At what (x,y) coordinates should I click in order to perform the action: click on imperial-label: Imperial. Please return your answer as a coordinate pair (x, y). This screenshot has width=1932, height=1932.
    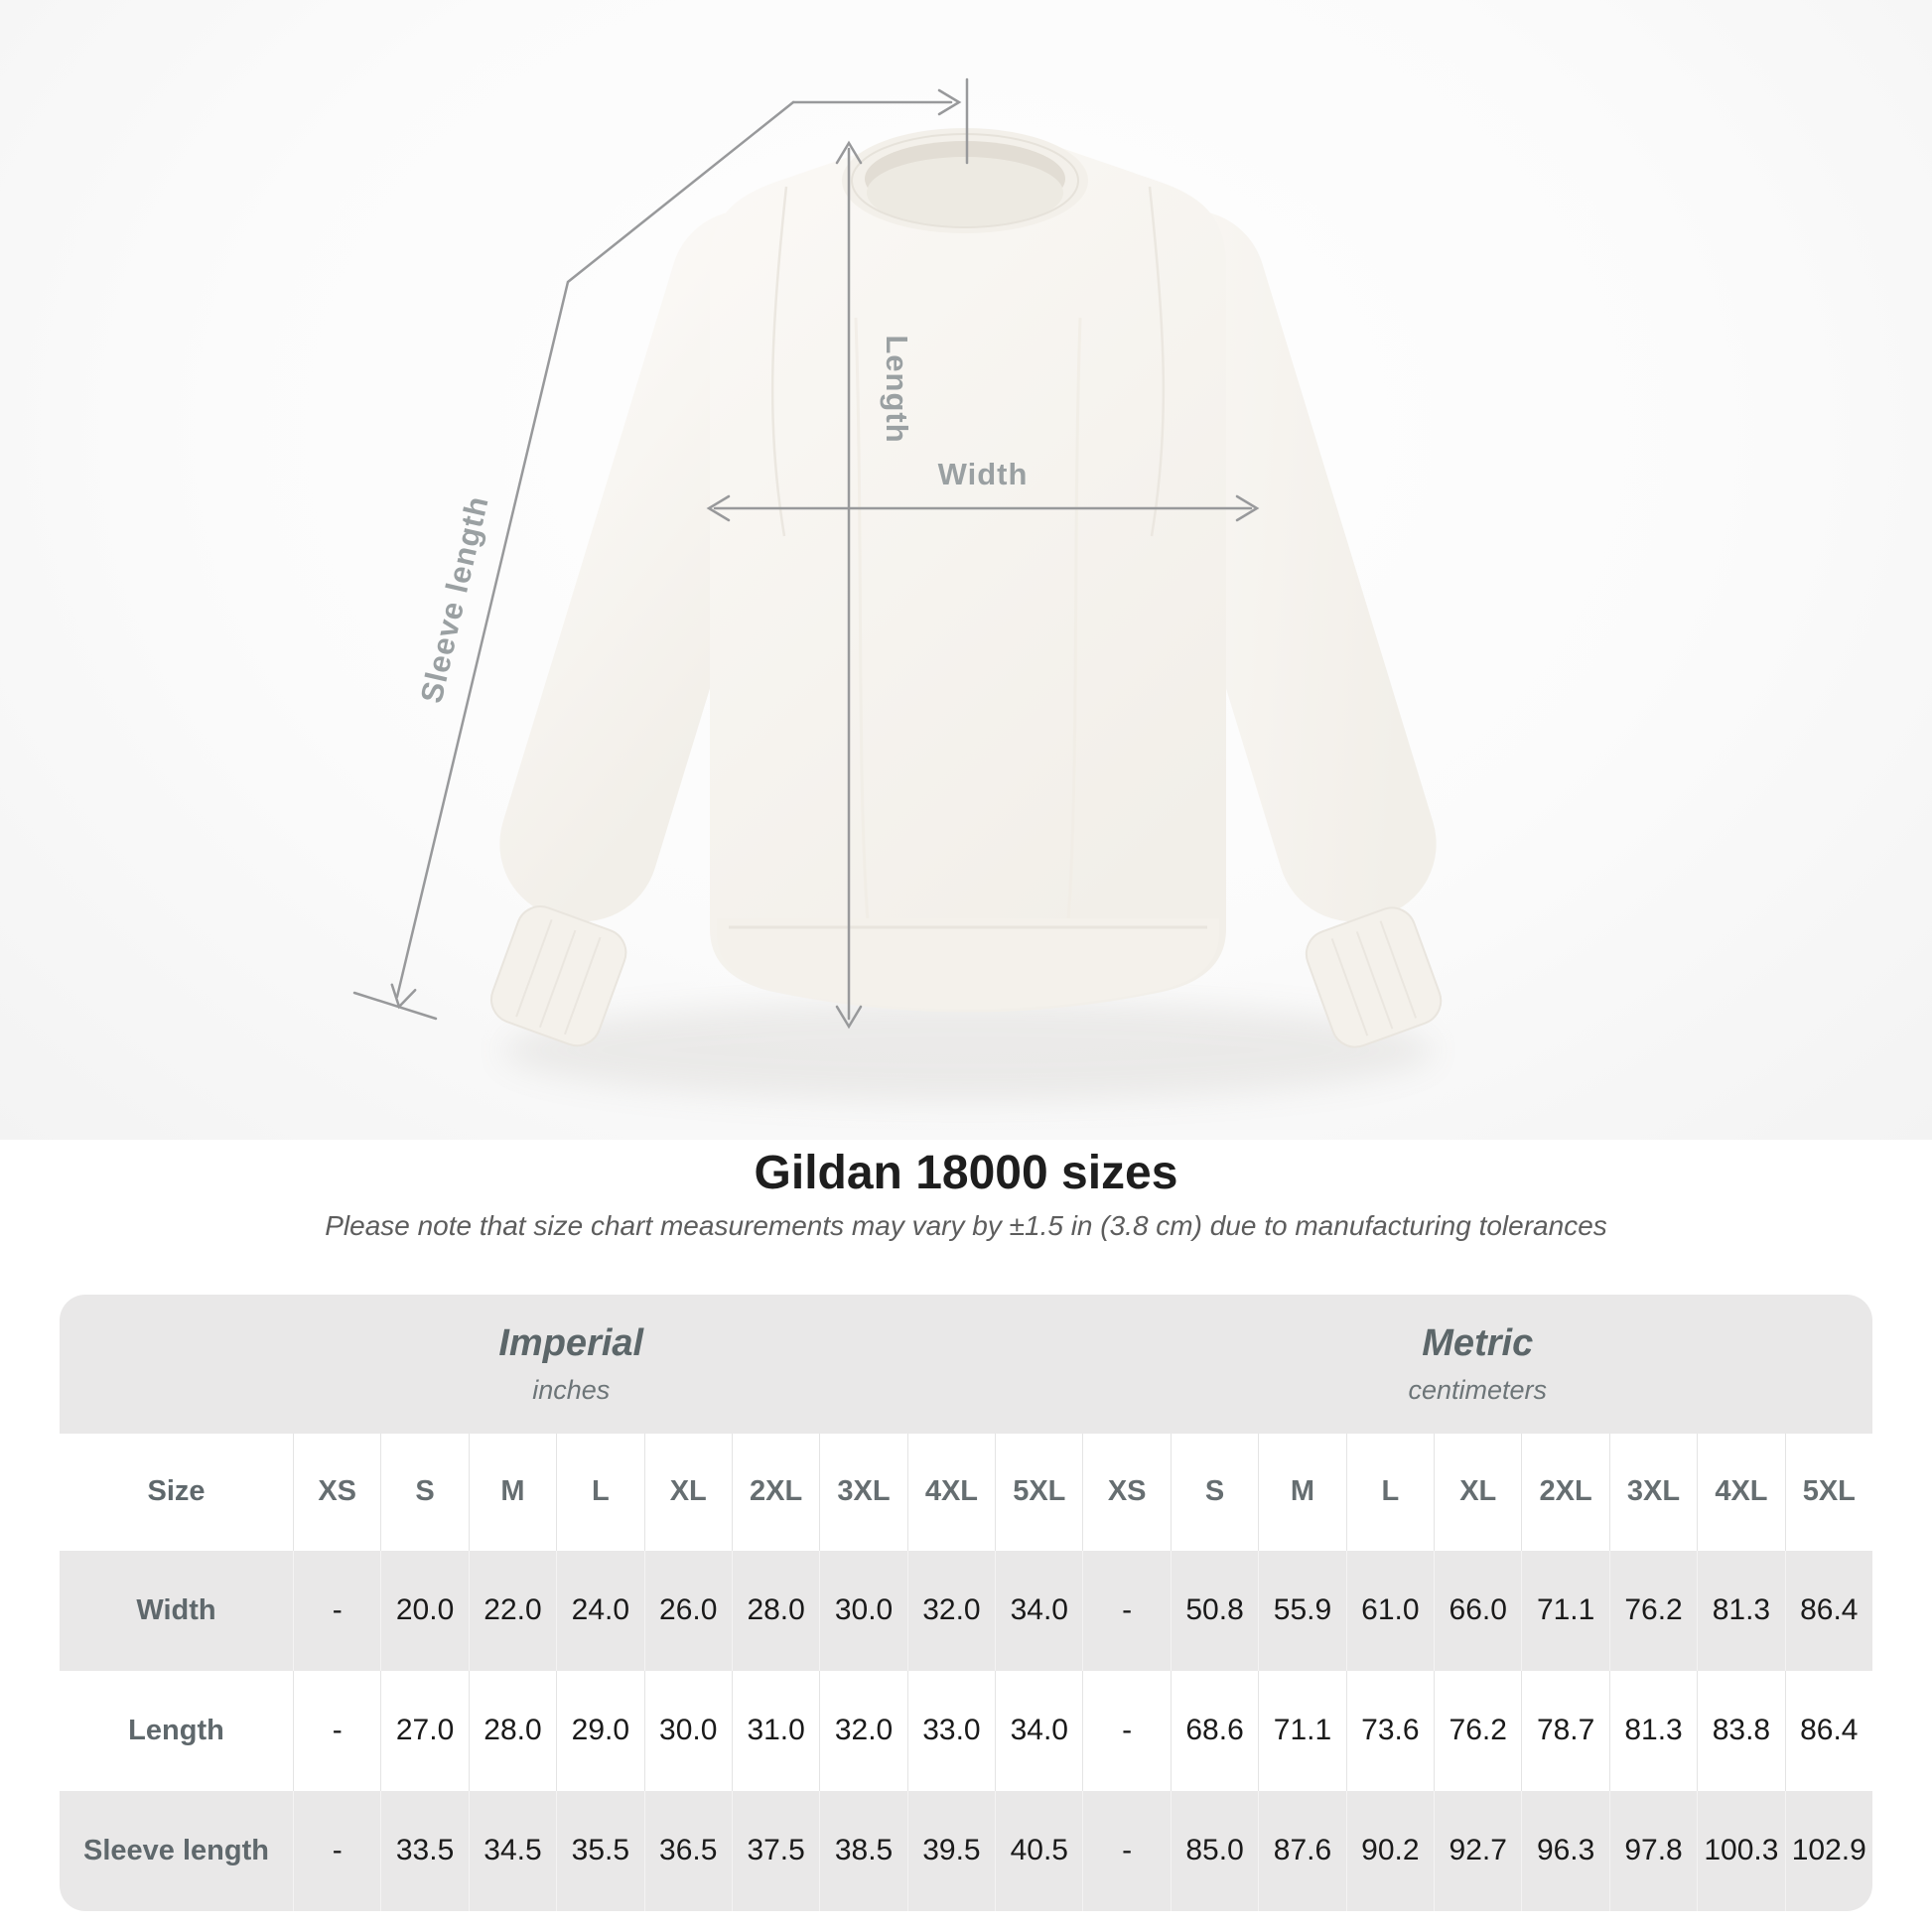
    Looking at the image, I should click on (571, 1342).